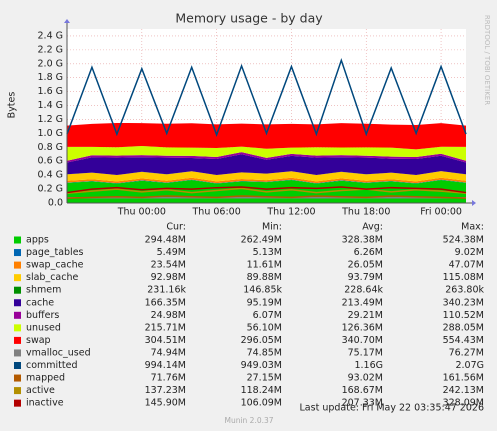  What do you see at coordinates (51, 175) in the screenshot?
I see `y-tick-label: 0.4 G` at bounding box center [51, 175].